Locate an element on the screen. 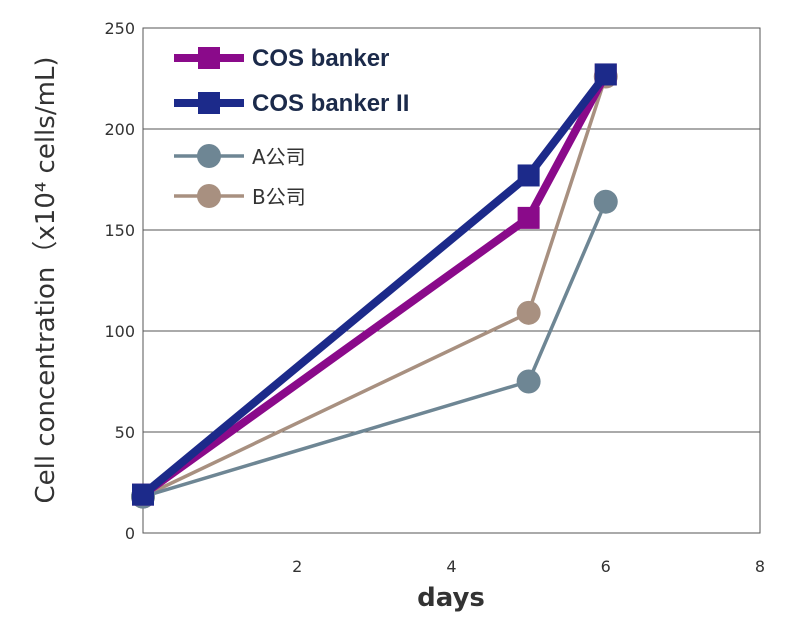 The image size is (800, 632). legend-label: COS banker is located at coordinates (320, 58).